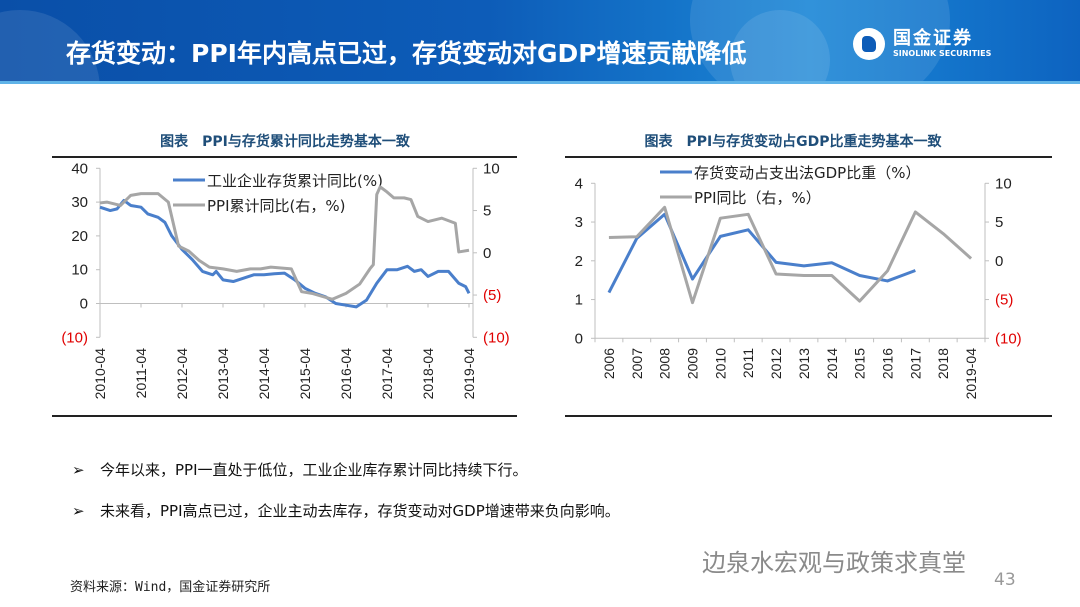  Describe the element at coordinates (832, 363) in the screenshot. I see `x-tick-label: 2014` at that location.